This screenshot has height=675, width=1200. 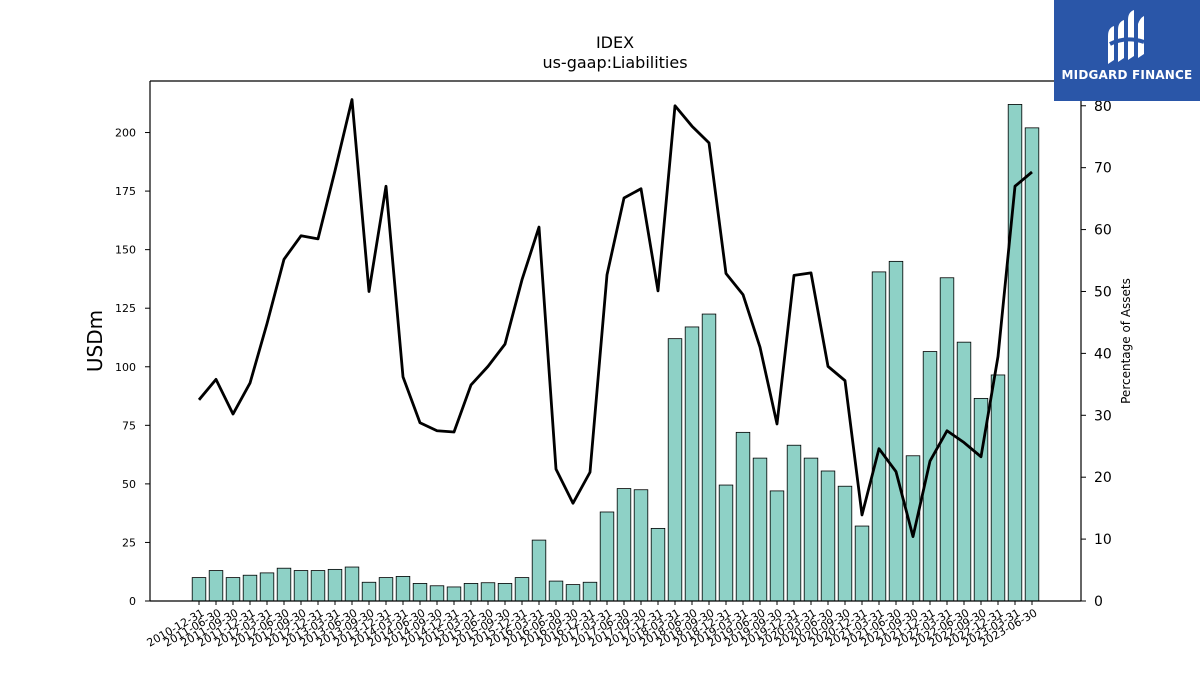 What do you see at coordinates (129, 542) in the screenshot?
I see `y-tick-label-25: 25` at bounding box center [129, 542].